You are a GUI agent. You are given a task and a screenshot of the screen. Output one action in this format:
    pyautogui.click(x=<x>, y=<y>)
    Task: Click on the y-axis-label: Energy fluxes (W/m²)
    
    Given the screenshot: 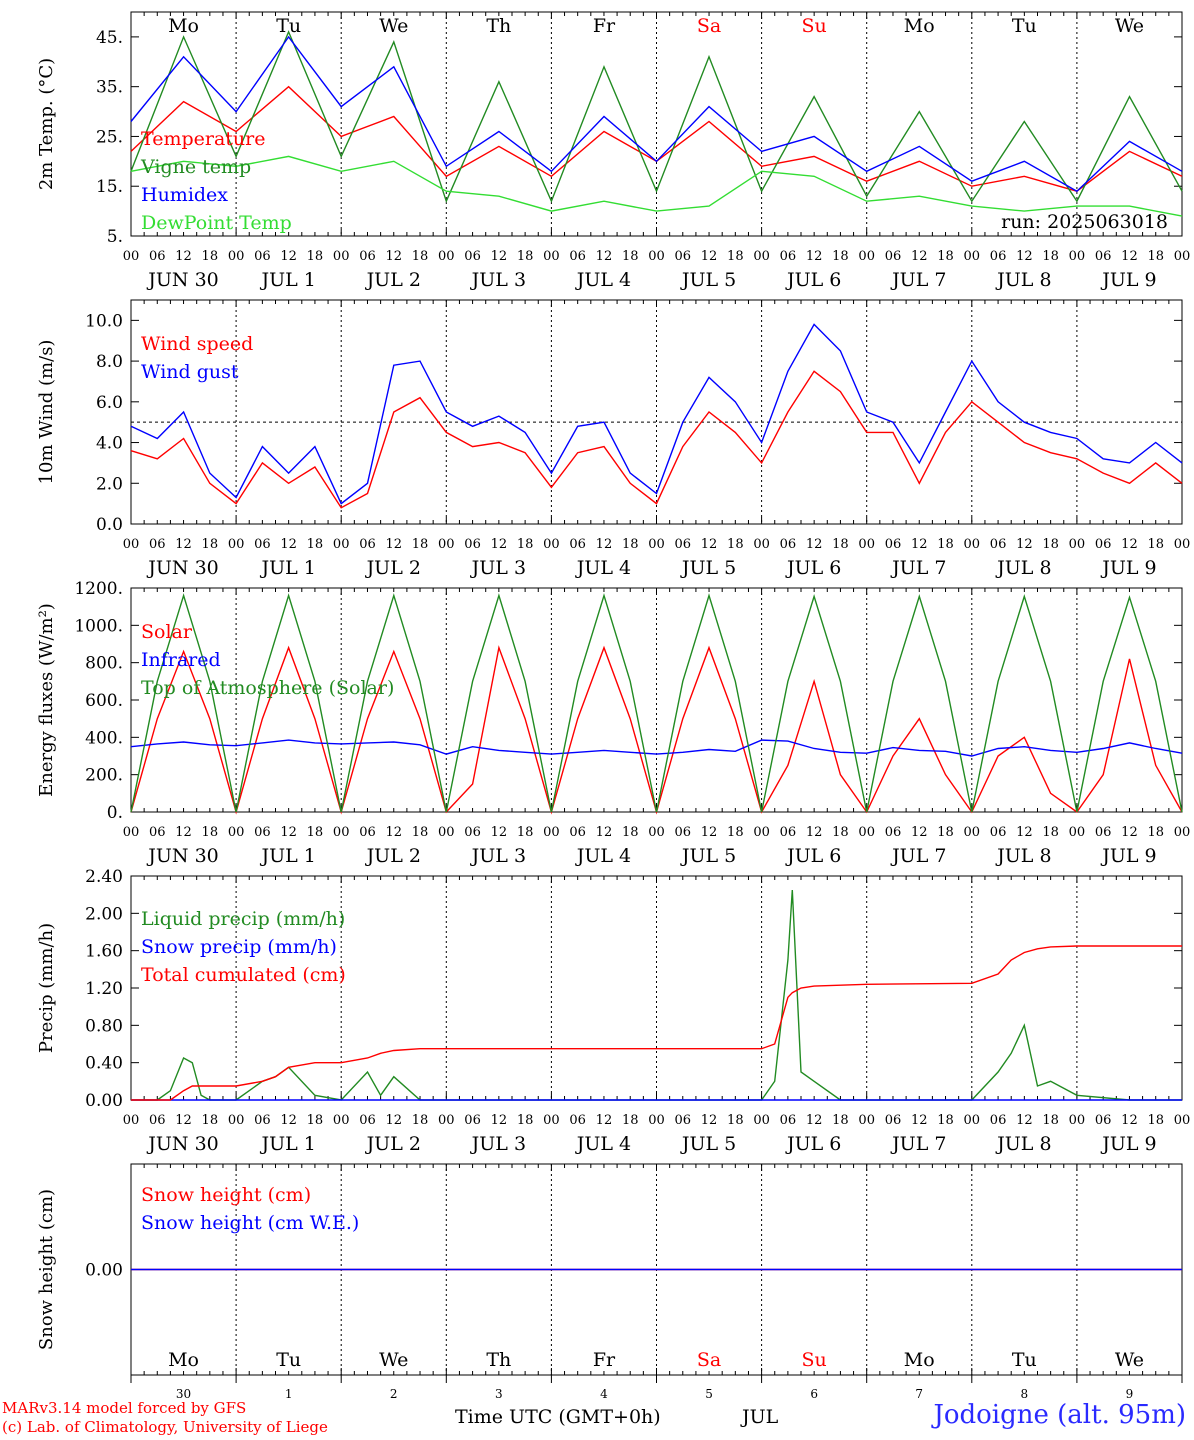 What is the action you would take?
    pyautogui.click(x=46, y=700)
    